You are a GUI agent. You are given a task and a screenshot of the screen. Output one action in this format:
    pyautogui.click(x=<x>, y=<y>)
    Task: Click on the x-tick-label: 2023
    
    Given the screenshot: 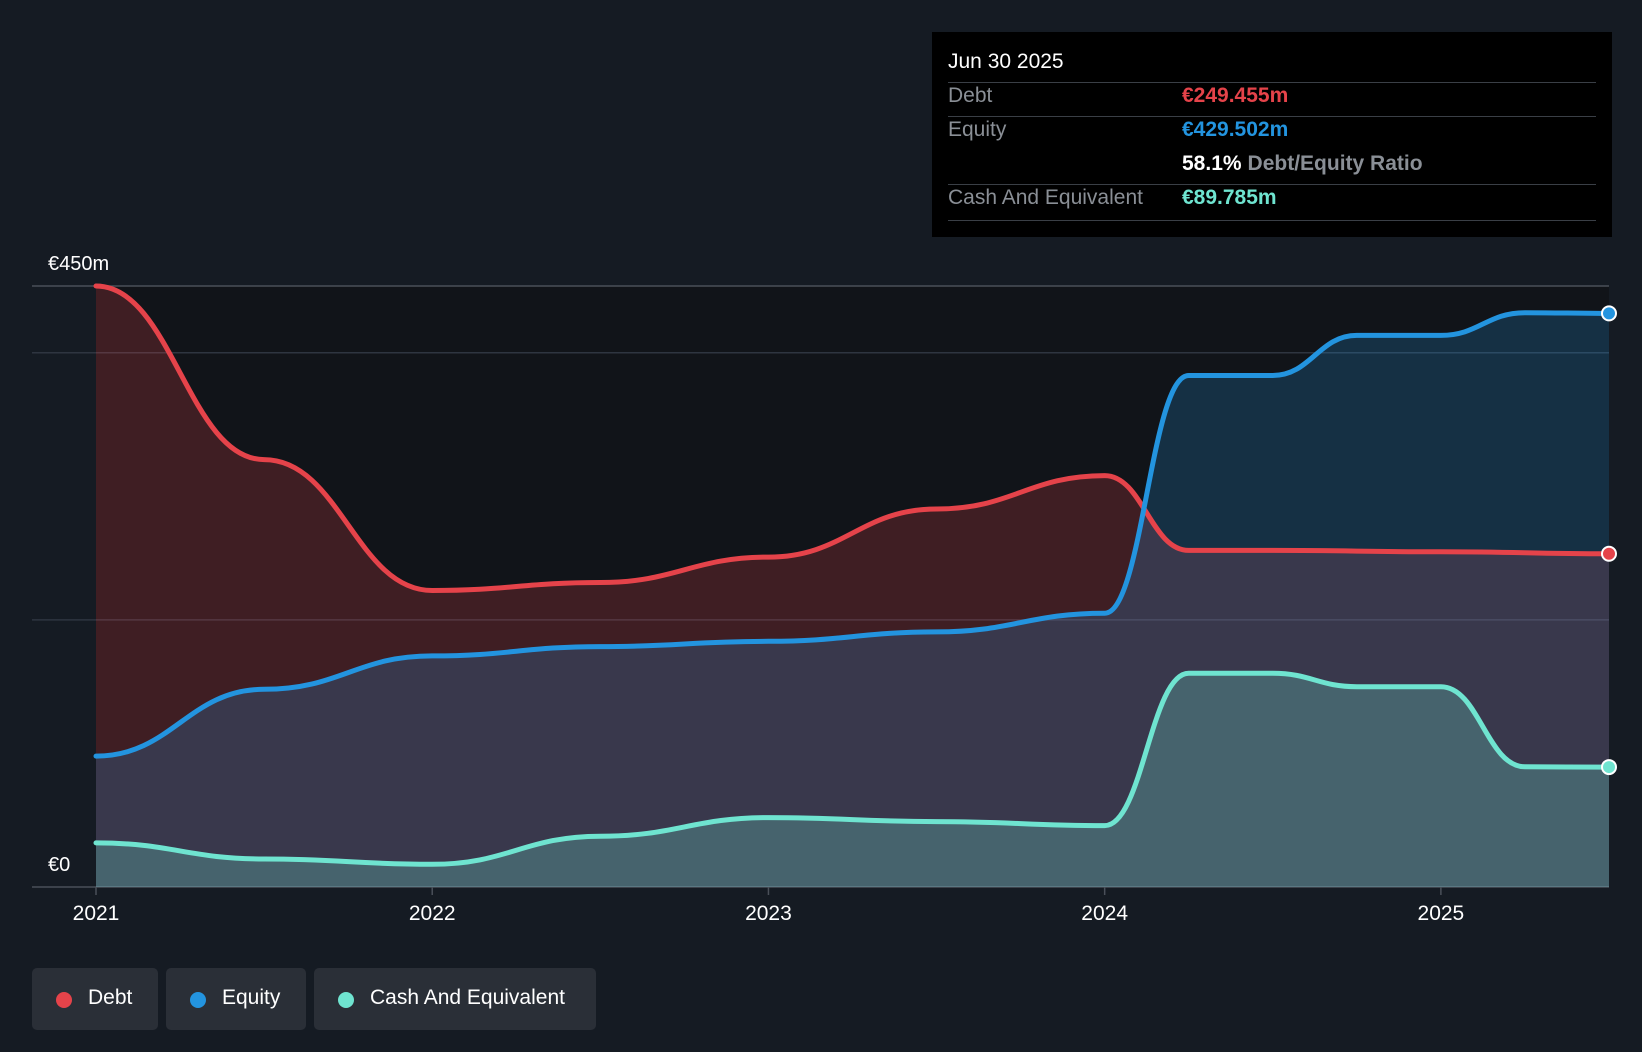 What is the action you would take?
    pyautogui.click(x=768, y=913)
    